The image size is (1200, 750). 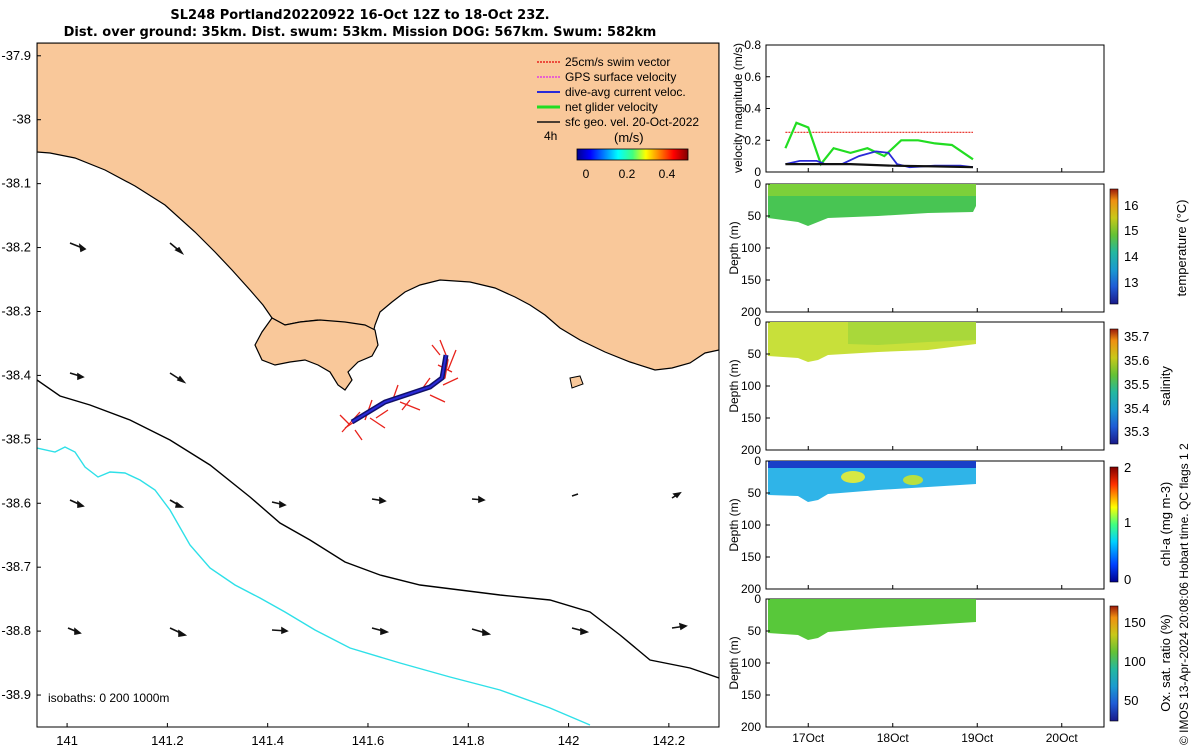 I want to click on velocity-series, so click(x=879, y=145).